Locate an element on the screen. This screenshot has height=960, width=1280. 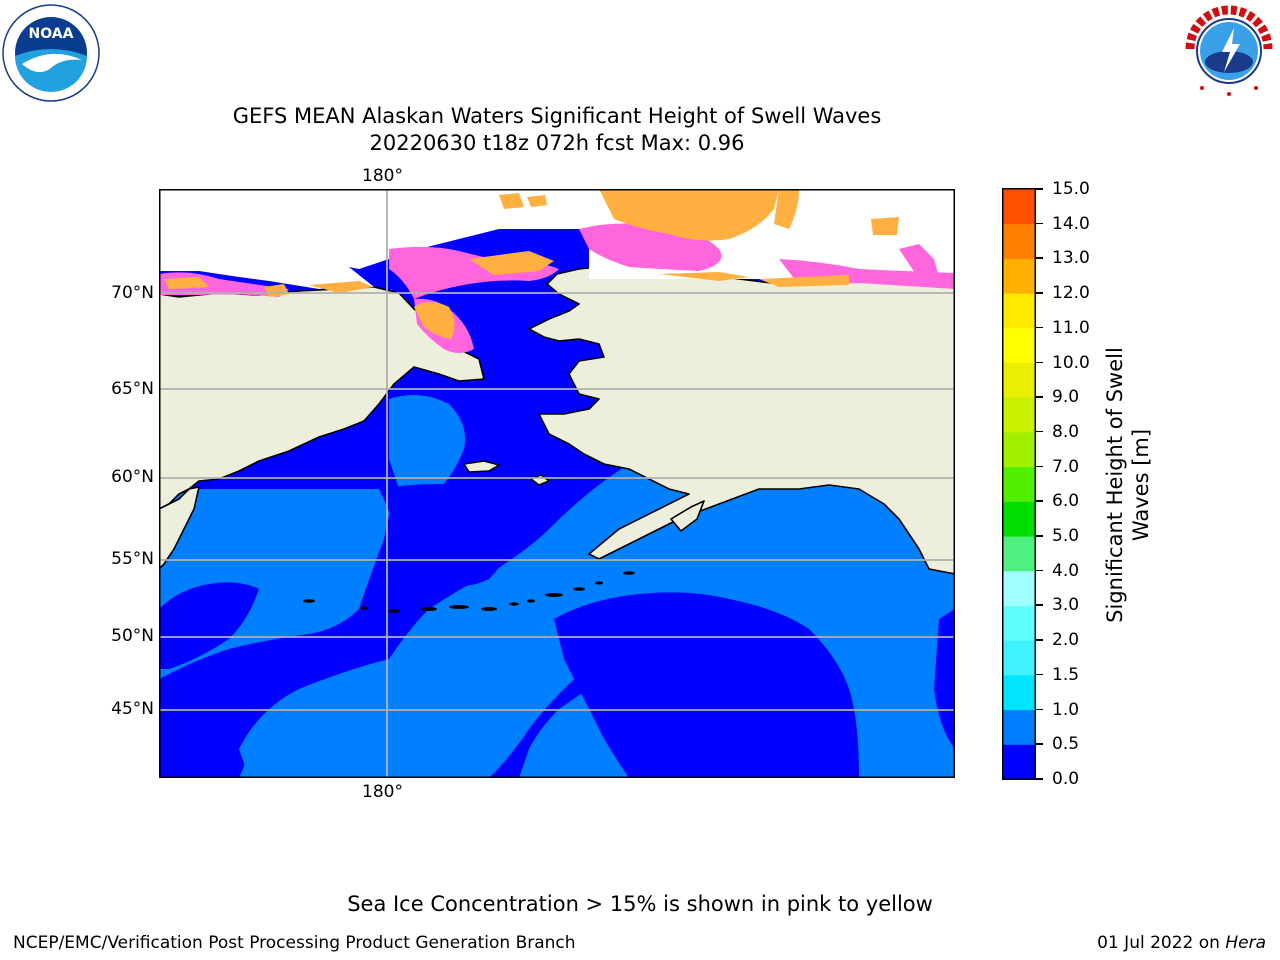
footer-date: 01 Jul 2022 on Hera is located at coordinates (1181, 943).